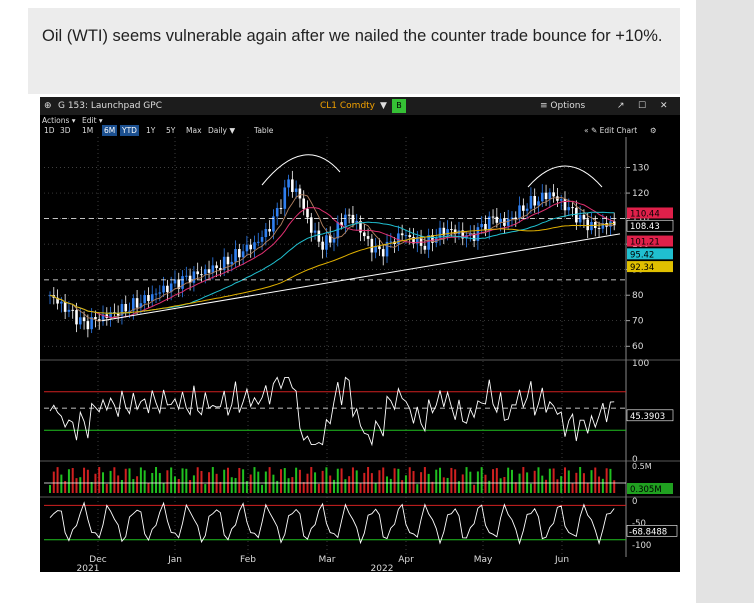  What do you see at coordinates (332, 268) in the screenshot?
I see `ma-long` at bounding box center [332, 268].